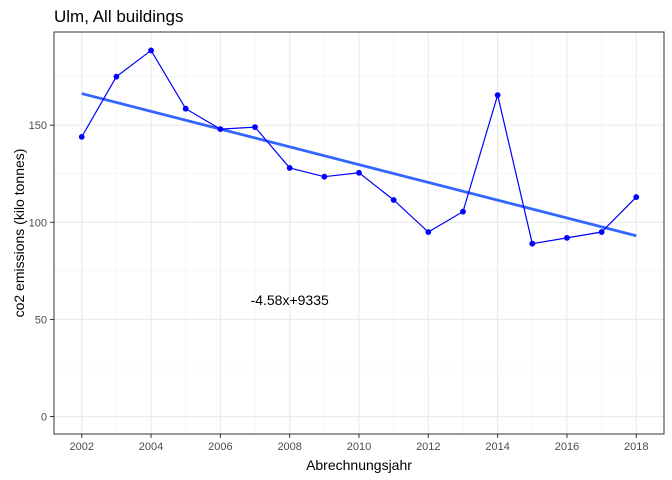  Describe the element at coordinates (41, 272) in the screenshot. I see `y-axis: 0 50 100 150` at that location.